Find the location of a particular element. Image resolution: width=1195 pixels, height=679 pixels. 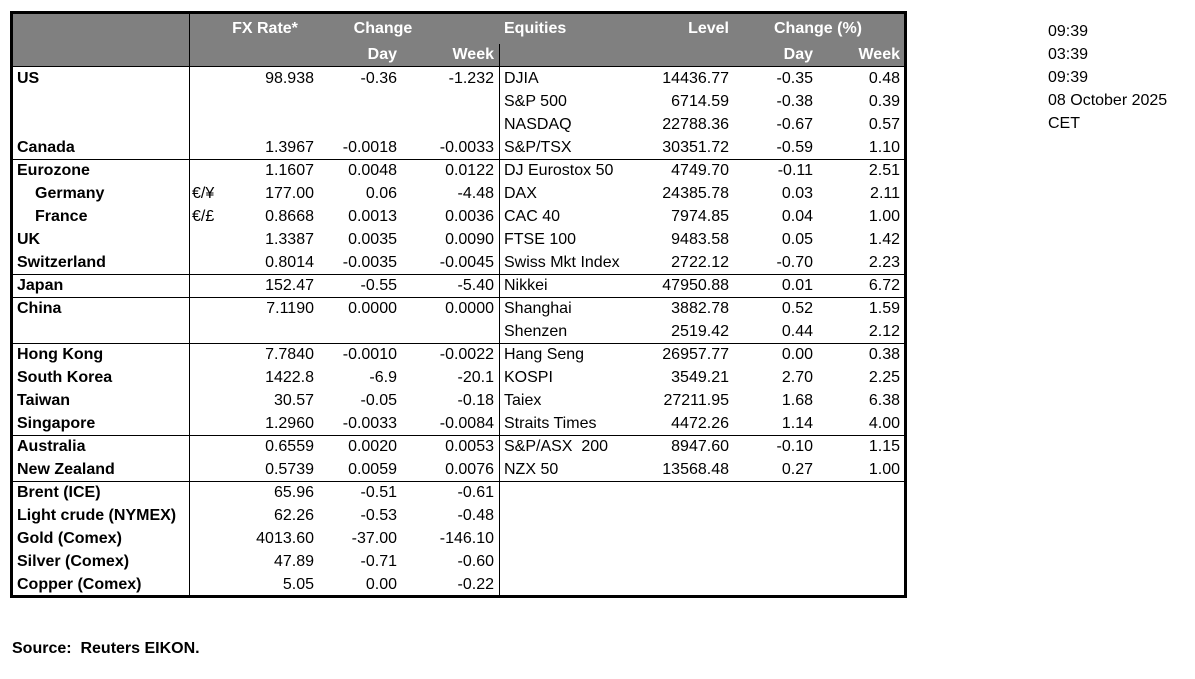

region-label-cell: France is located at coordinates (101, 216).